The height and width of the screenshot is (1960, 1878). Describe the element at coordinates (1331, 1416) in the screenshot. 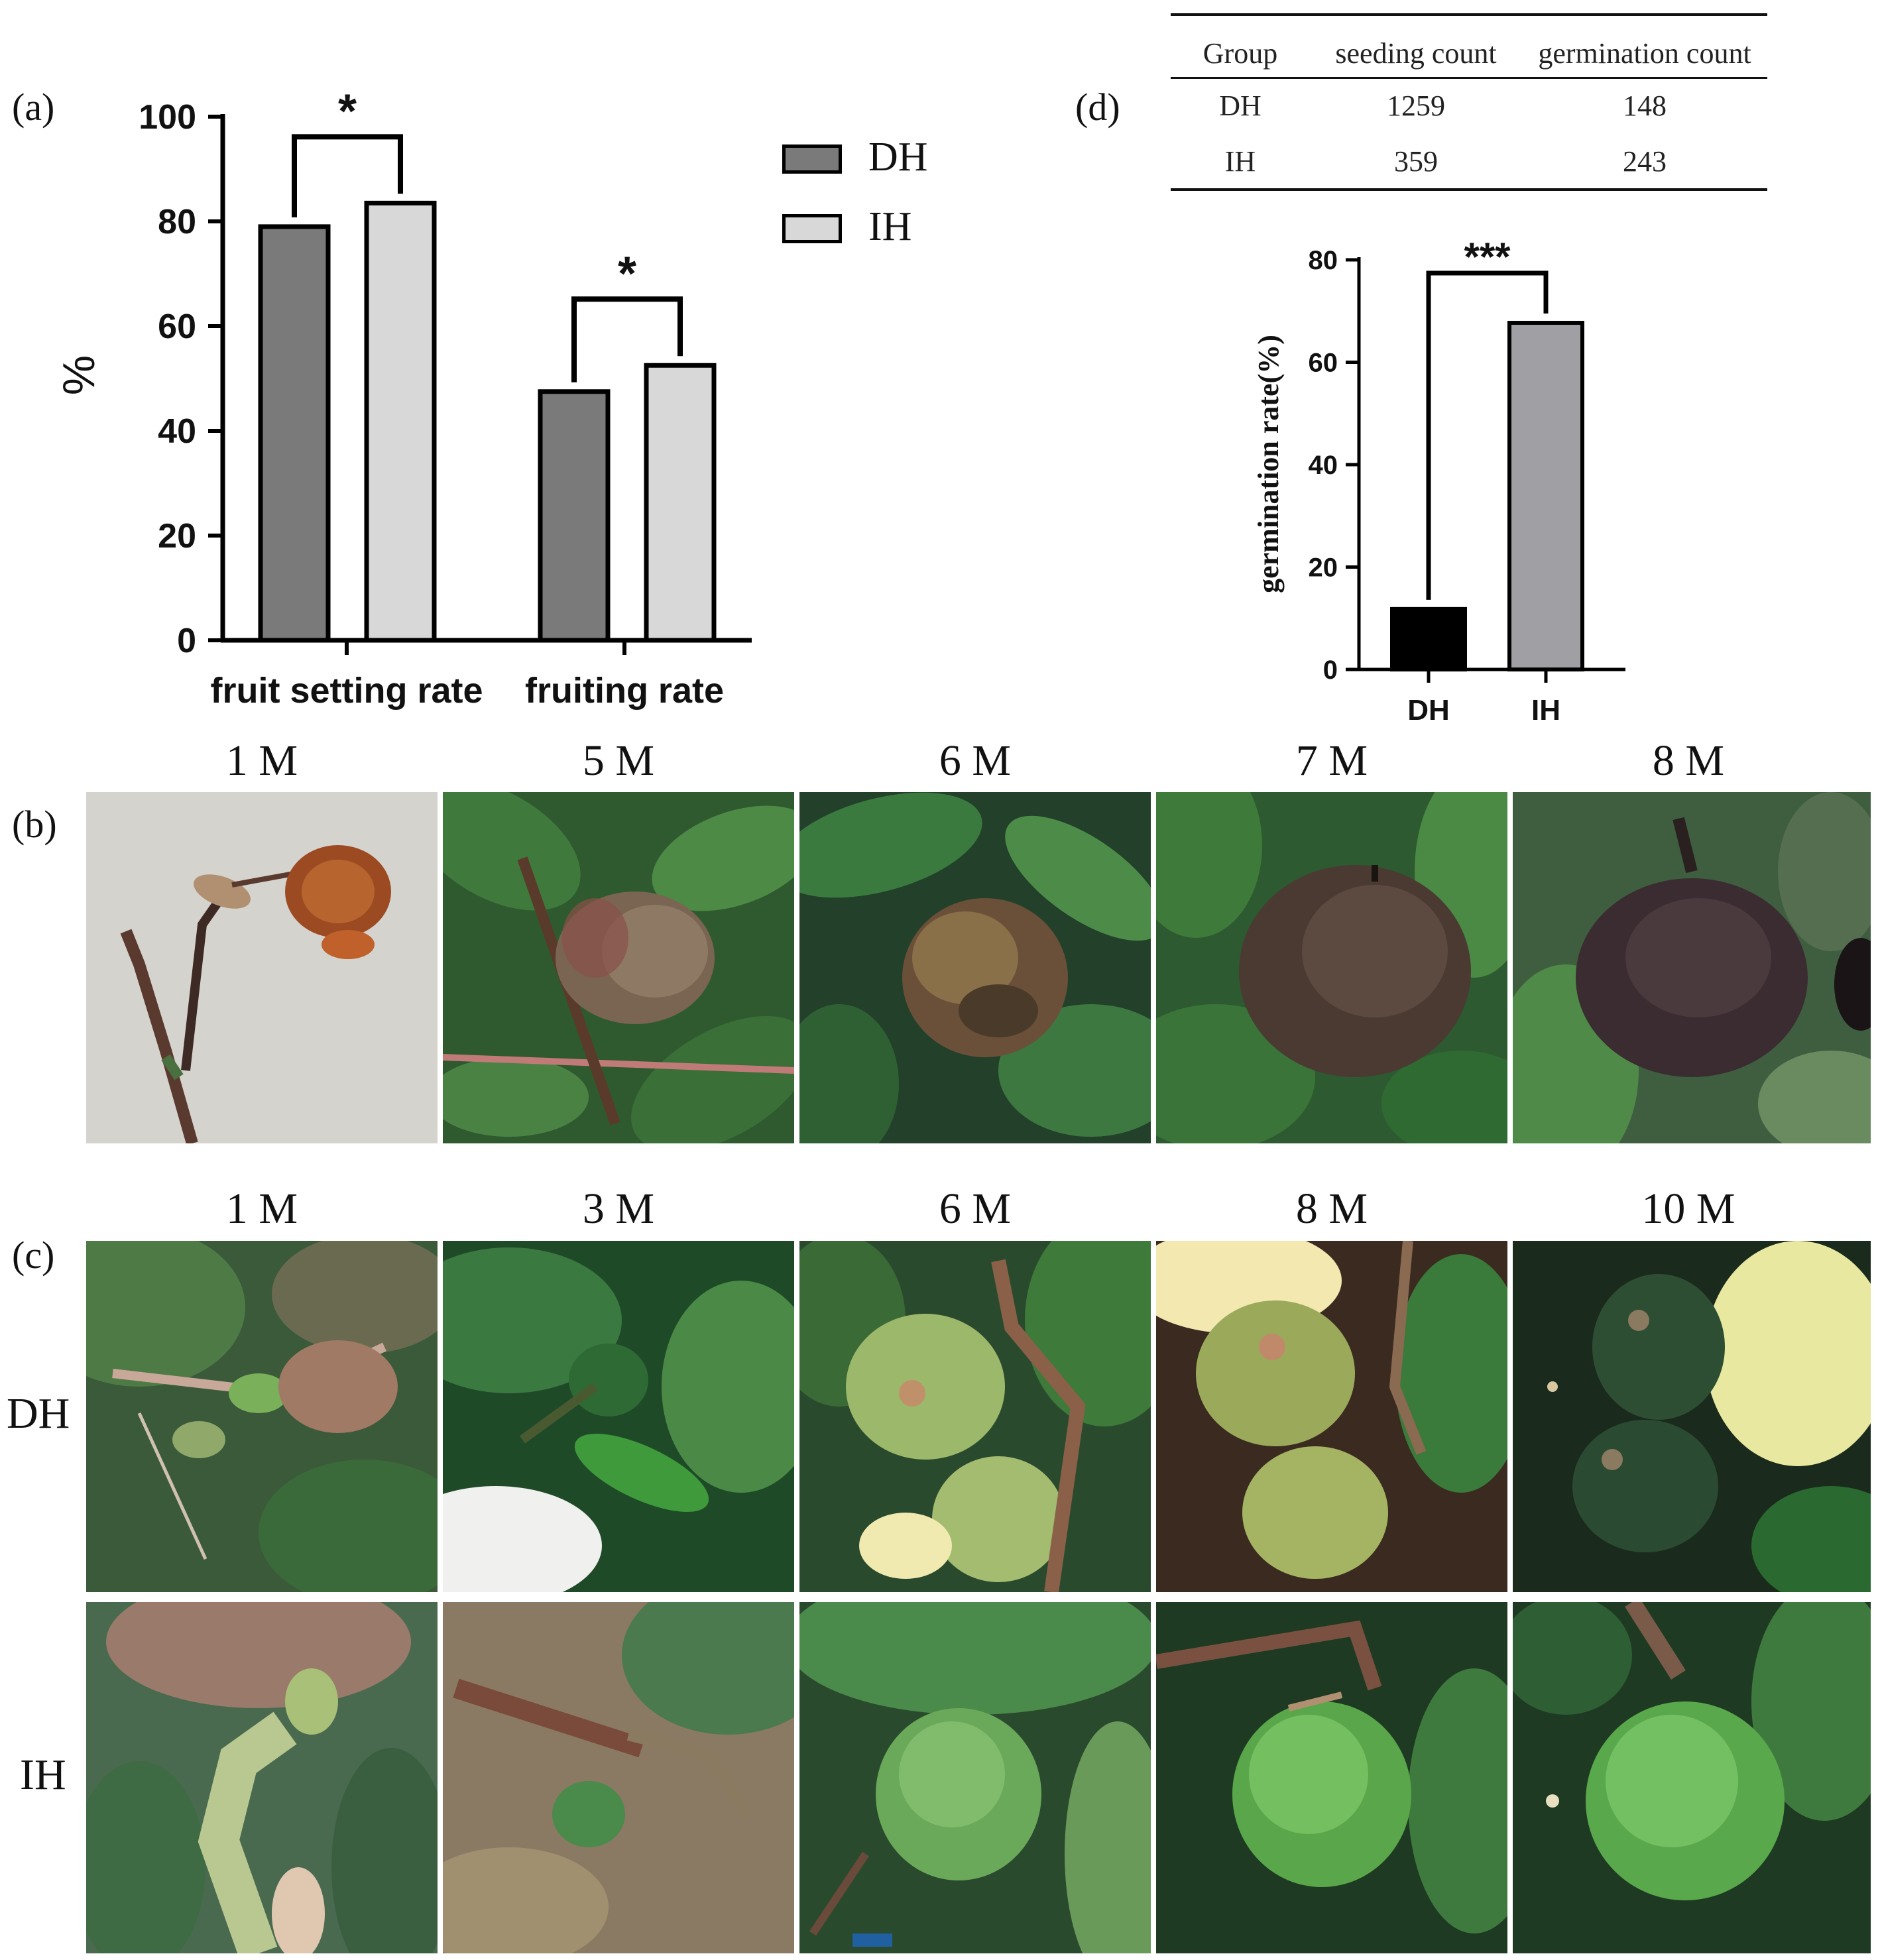

I see `photo-c-dh-8m` at that location.